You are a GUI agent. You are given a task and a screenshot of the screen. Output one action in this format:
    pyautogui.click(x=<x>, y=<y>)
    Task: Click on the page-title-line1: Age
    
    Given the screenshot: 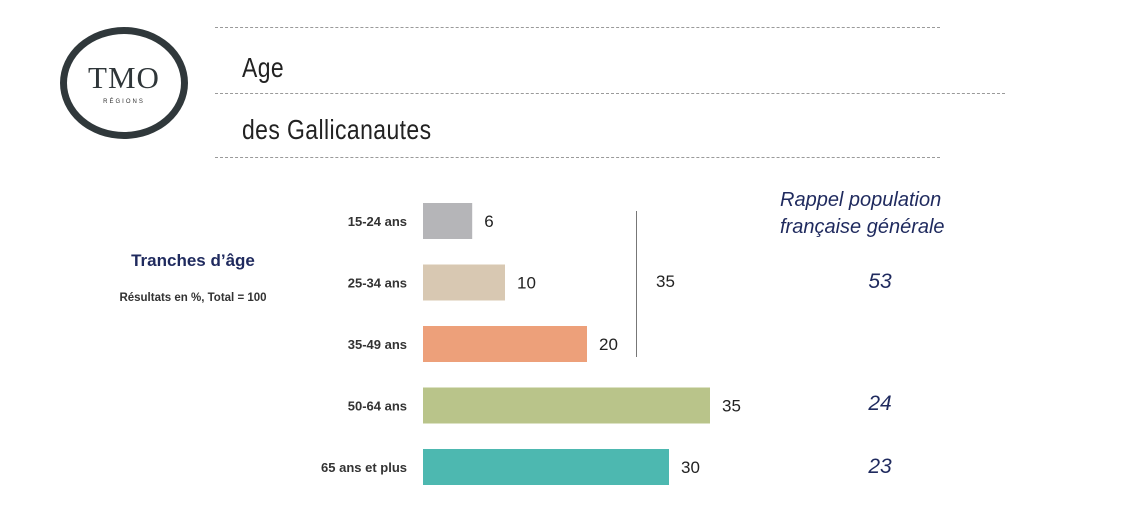 What is the action you would take?
    pyautogui.click(x=263, y=67)
    